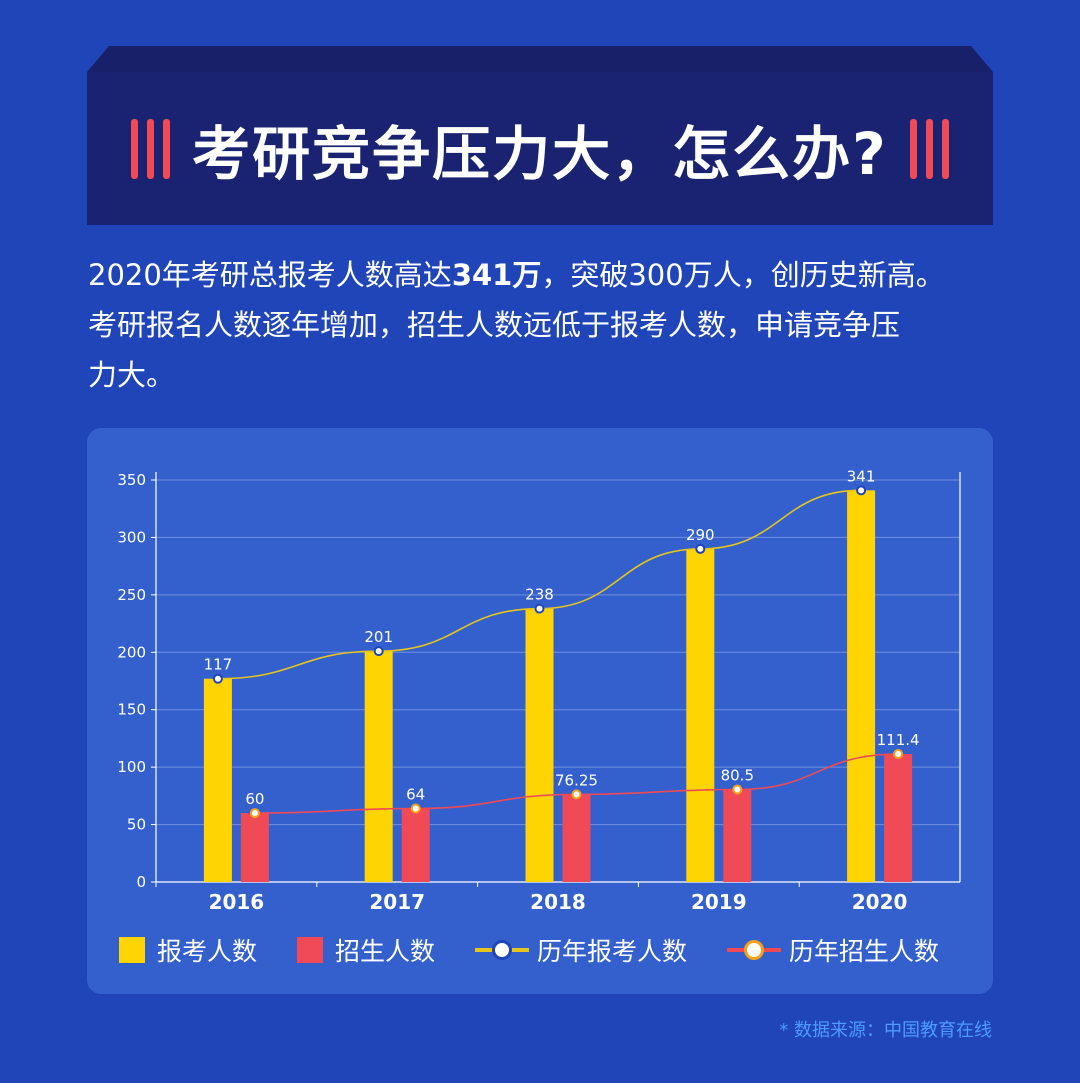 Image resolution: width=1080 pixels, height=1083 pixels. Describe the element at coordinates (494, 325) in the screenshot. I see `intro-line2: 考研报名人数逐年增加，招生人数远低于报考人数，申请竞争压` at that location.